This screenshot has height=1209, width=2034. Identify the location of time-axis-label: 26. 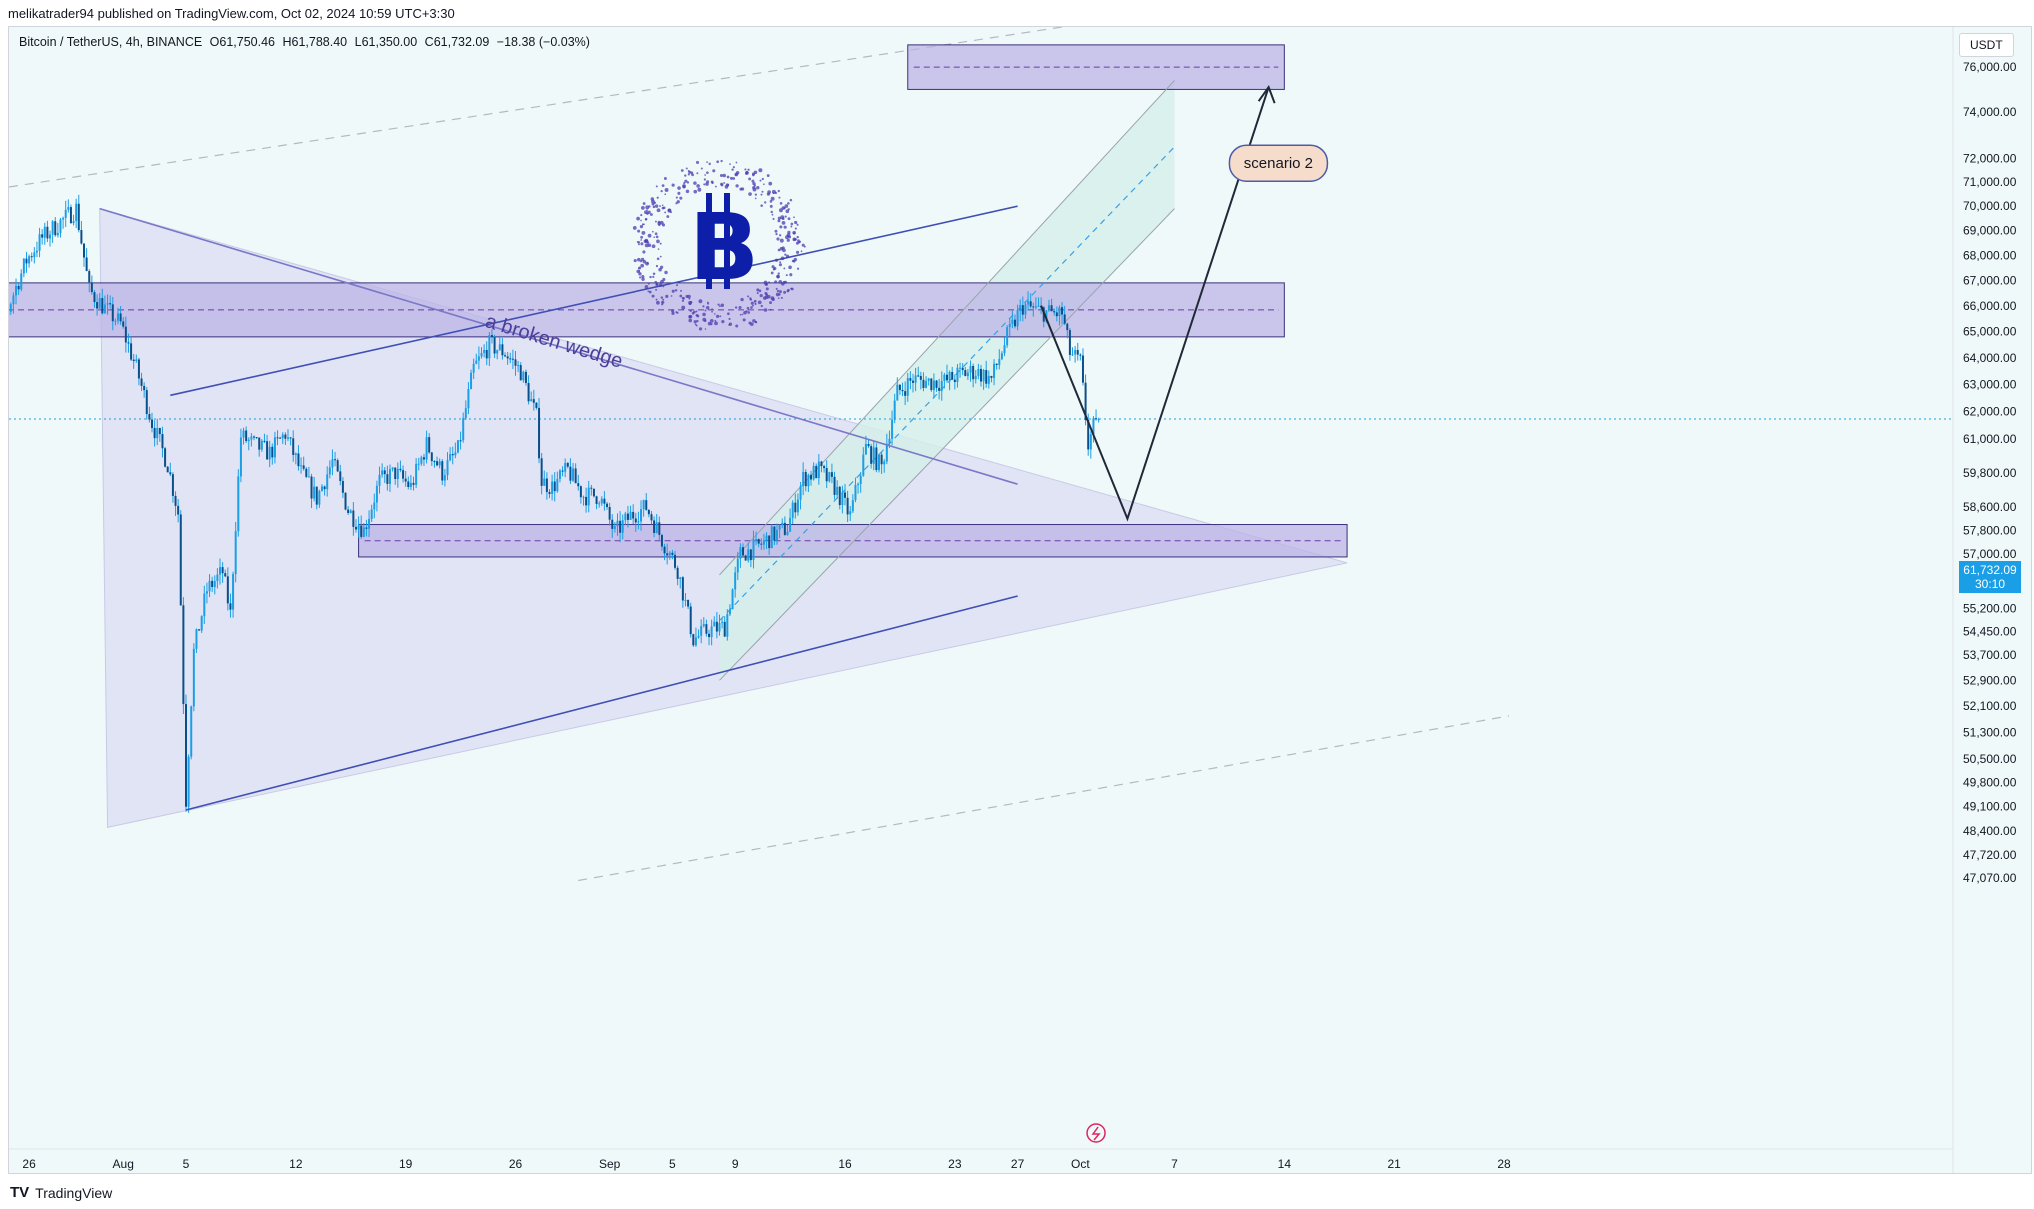
(29, 1164).